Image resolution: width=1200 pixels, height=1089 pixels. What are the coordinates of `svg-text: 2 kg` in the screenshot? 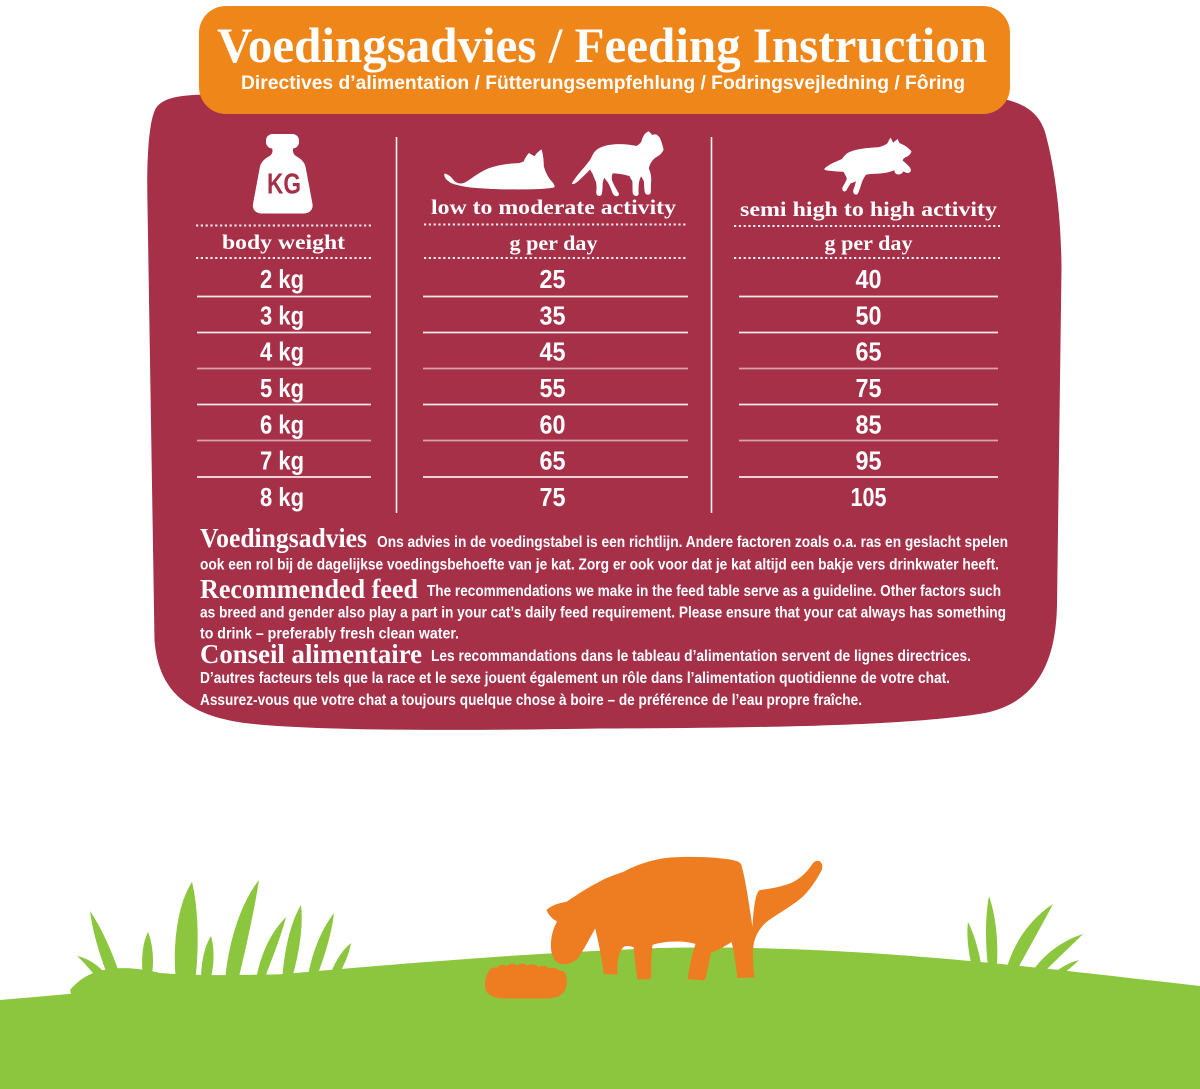 It's located at (282, 279).